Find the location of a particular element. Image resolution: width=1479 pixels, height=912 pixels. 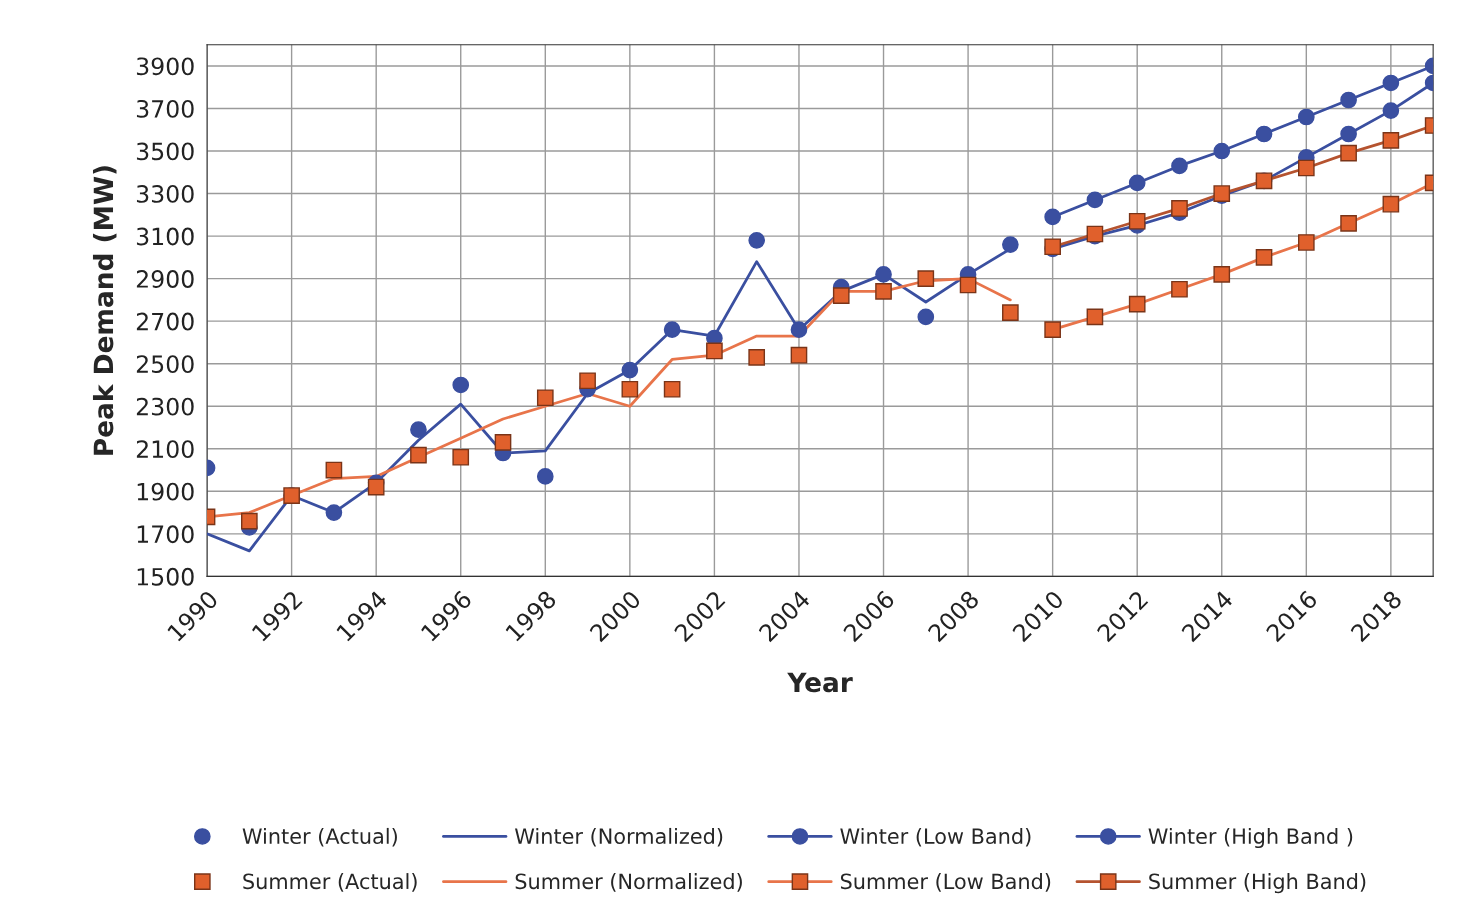

y-tick-label: 2100 is located at coordinates (165, 449).